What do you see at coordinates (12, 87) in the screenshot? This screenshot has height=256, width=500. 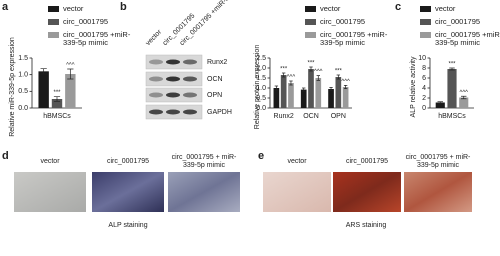 I see `y-axis-label: Relative miR-339-5p expression` at bounding box center [12, 87].